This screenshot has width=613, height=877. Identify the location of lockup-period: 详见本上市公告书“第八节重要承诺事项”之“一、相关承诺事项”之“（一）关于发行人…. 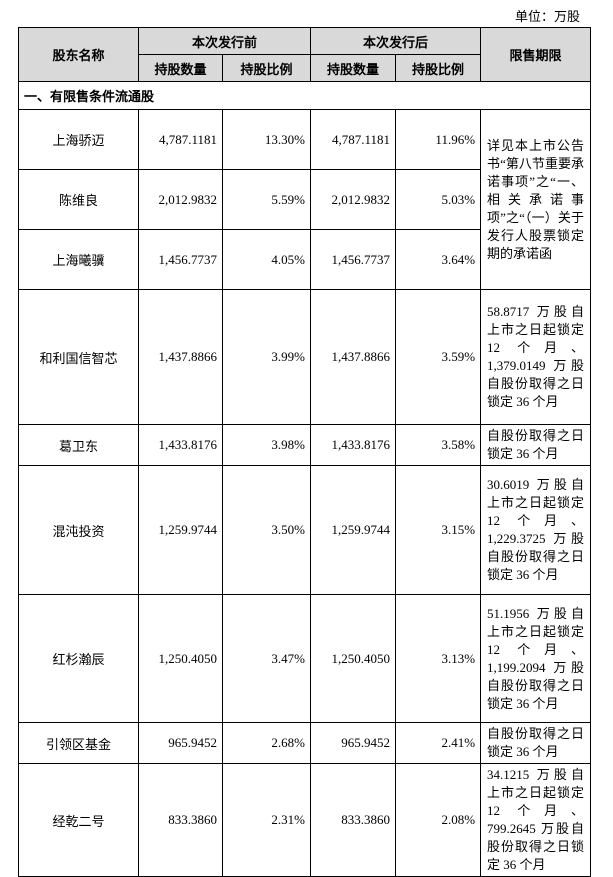
(536, 199).